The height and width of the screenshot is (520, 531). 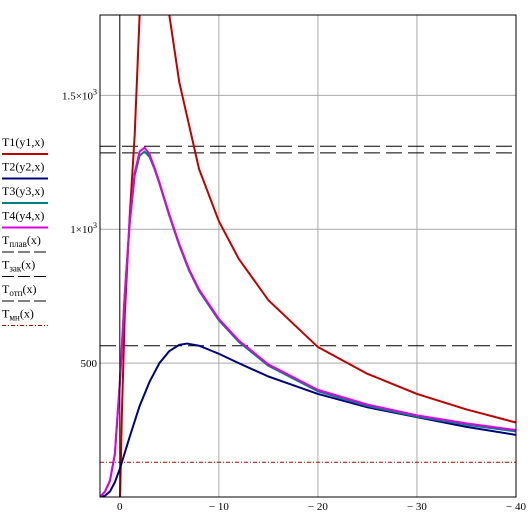 I want to click on x-tick-labels: 0 − 10 − 20 − 30 − 40, so click(x=321, y=507).